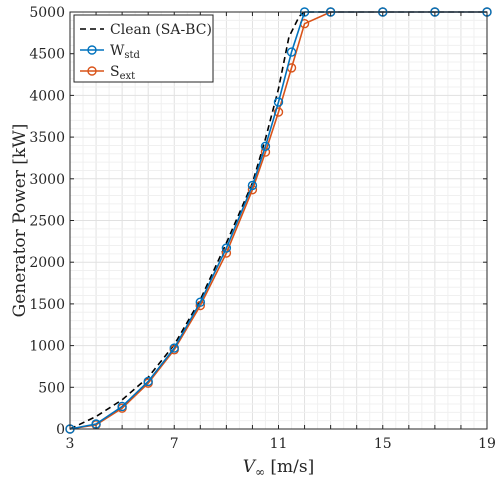 This screenshot has width=500, height=489. I want to click on y-tick-label: 4500, so click(47, 55).